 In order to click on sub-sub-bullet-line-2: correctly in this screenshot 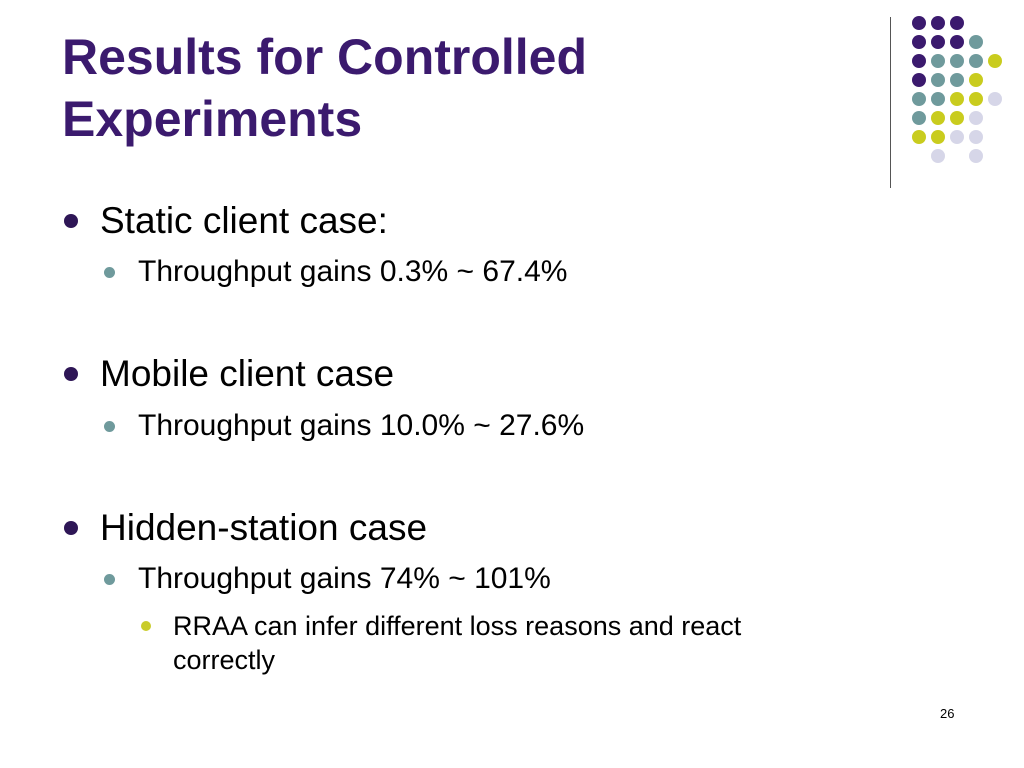, I will do `click(224, 660)`.